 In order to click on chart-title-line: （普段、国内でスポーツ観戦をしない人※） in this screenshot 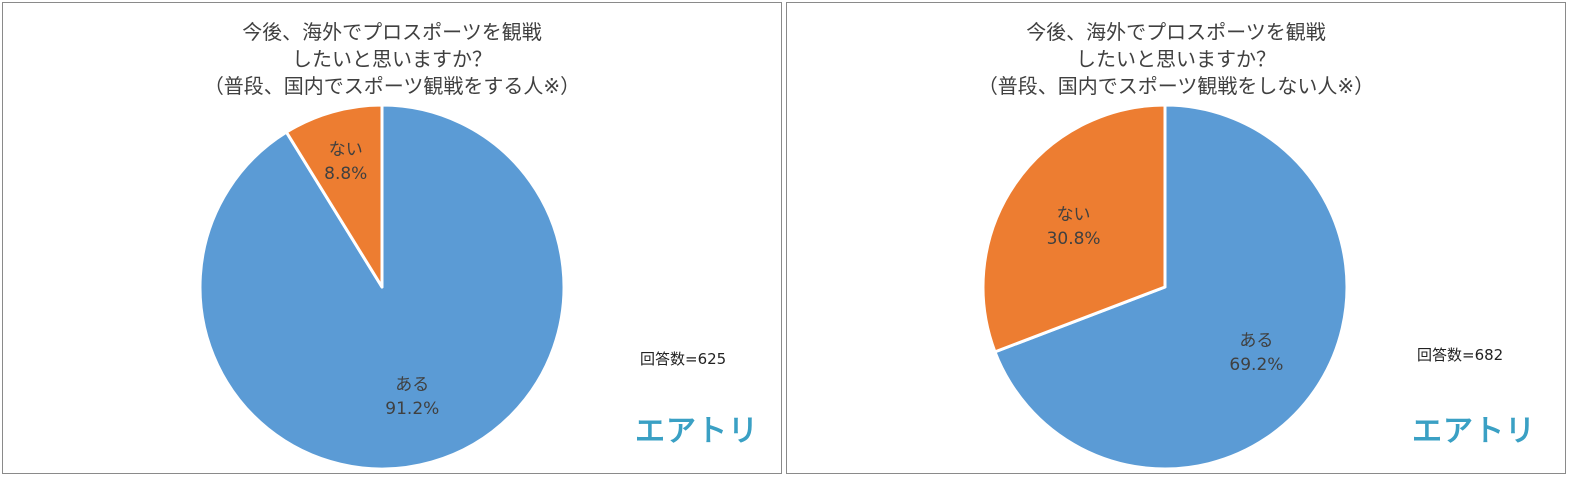, I will do `click(1176, 86)`.